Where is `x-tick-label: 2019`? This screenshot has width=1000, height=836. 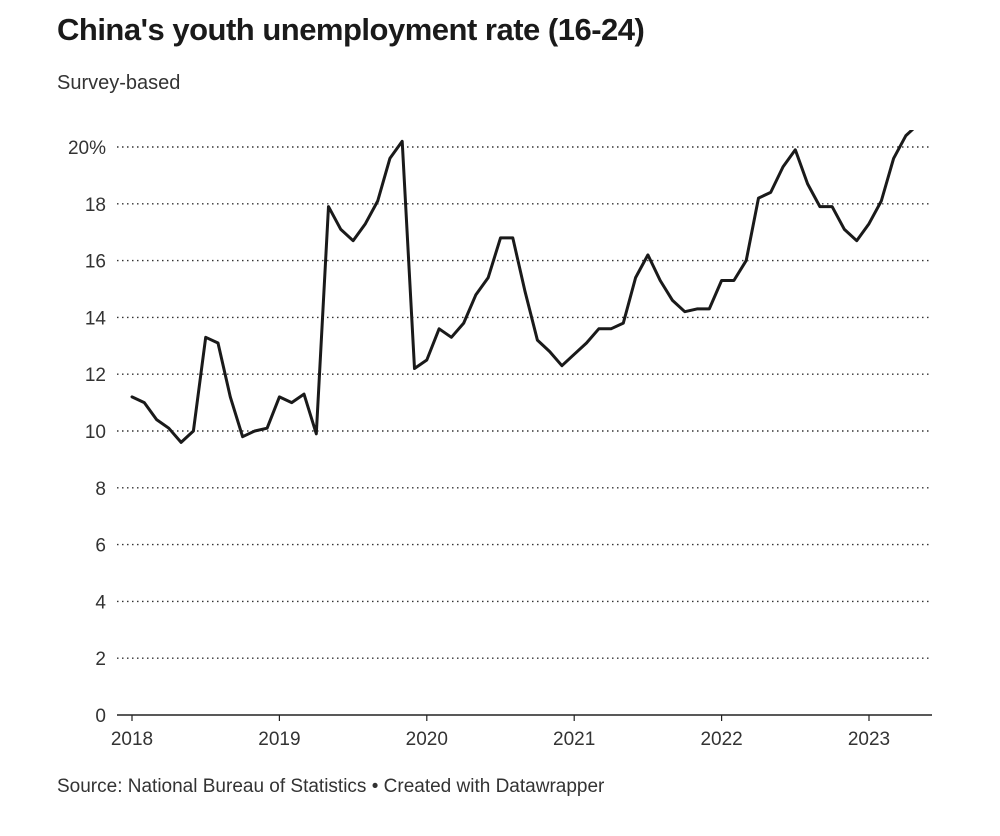 x-tick-label: 2019 is located at coordinates (279, 739).